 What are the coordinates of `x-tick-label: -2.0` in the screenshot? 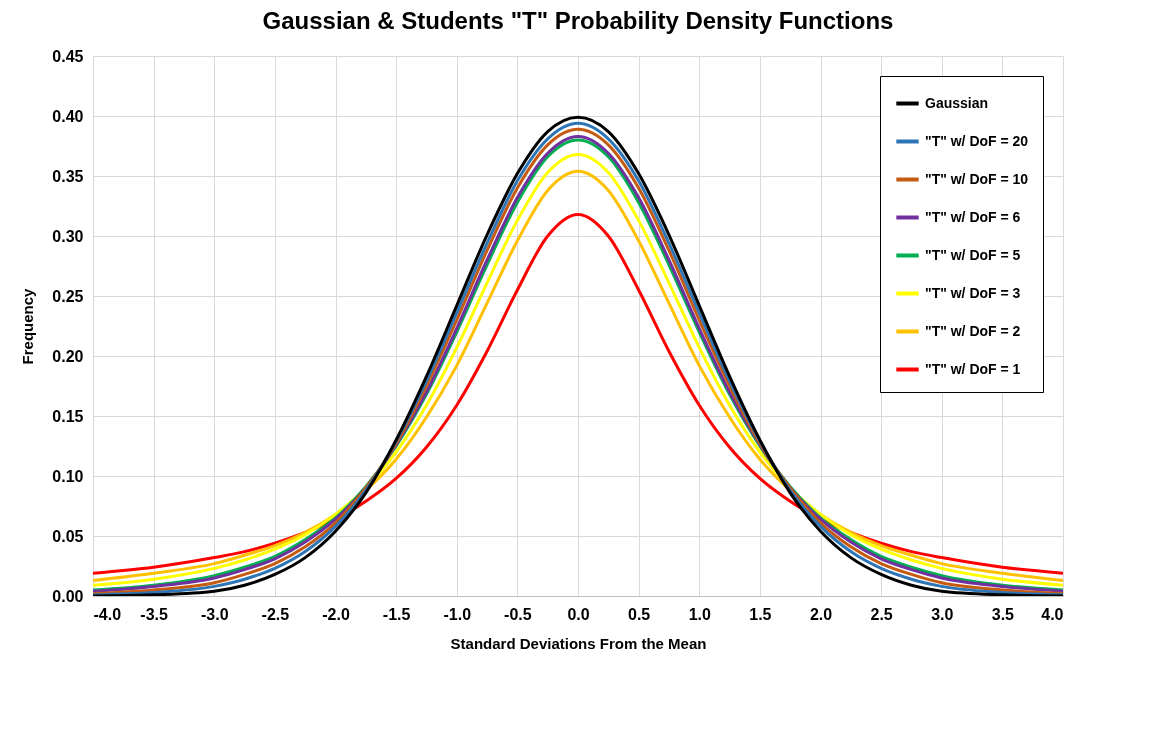 It's located at (336, 614).